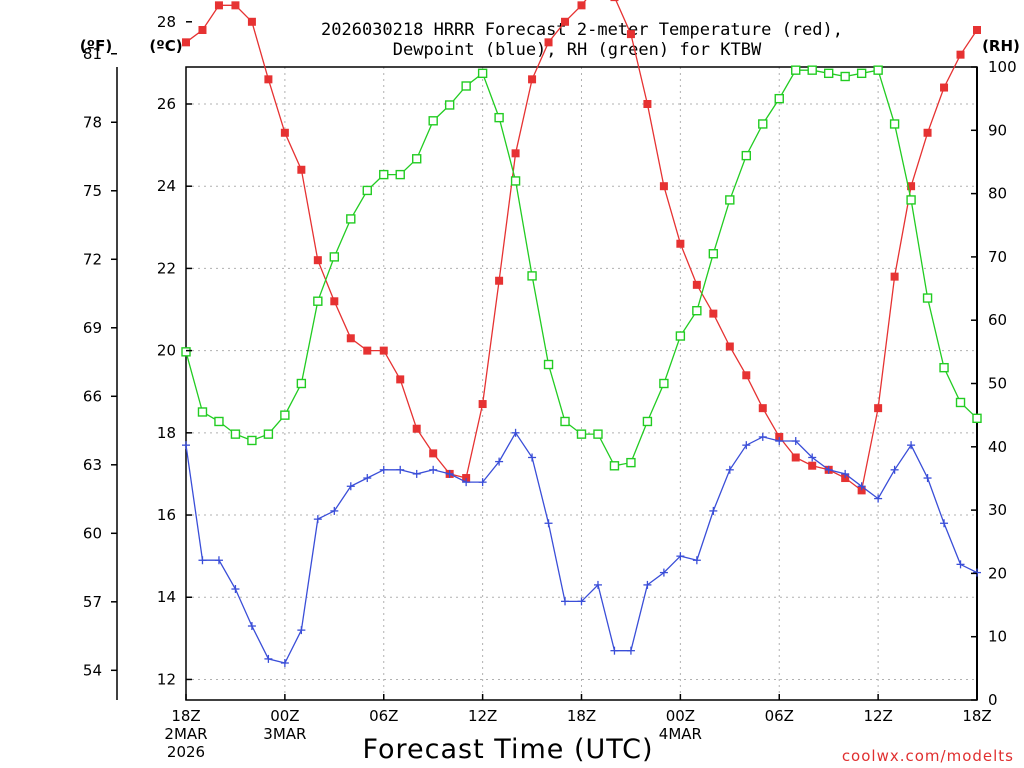 Image resolution: width=1024 pixels, height=768 pixels. Describe the element at coordinates (166, 515) in the screenshot. I see `celsius-tick-label: 16` at that location.